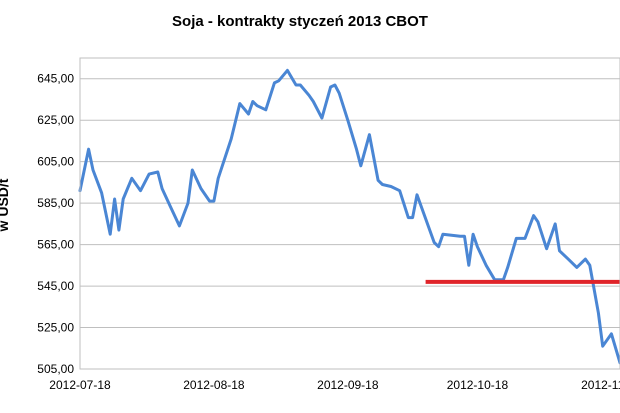 The image size is (620, 413). Describe the element at coordinates (55, 162) in the screenshot. I see `y-tick-label: 605,00` at that location.